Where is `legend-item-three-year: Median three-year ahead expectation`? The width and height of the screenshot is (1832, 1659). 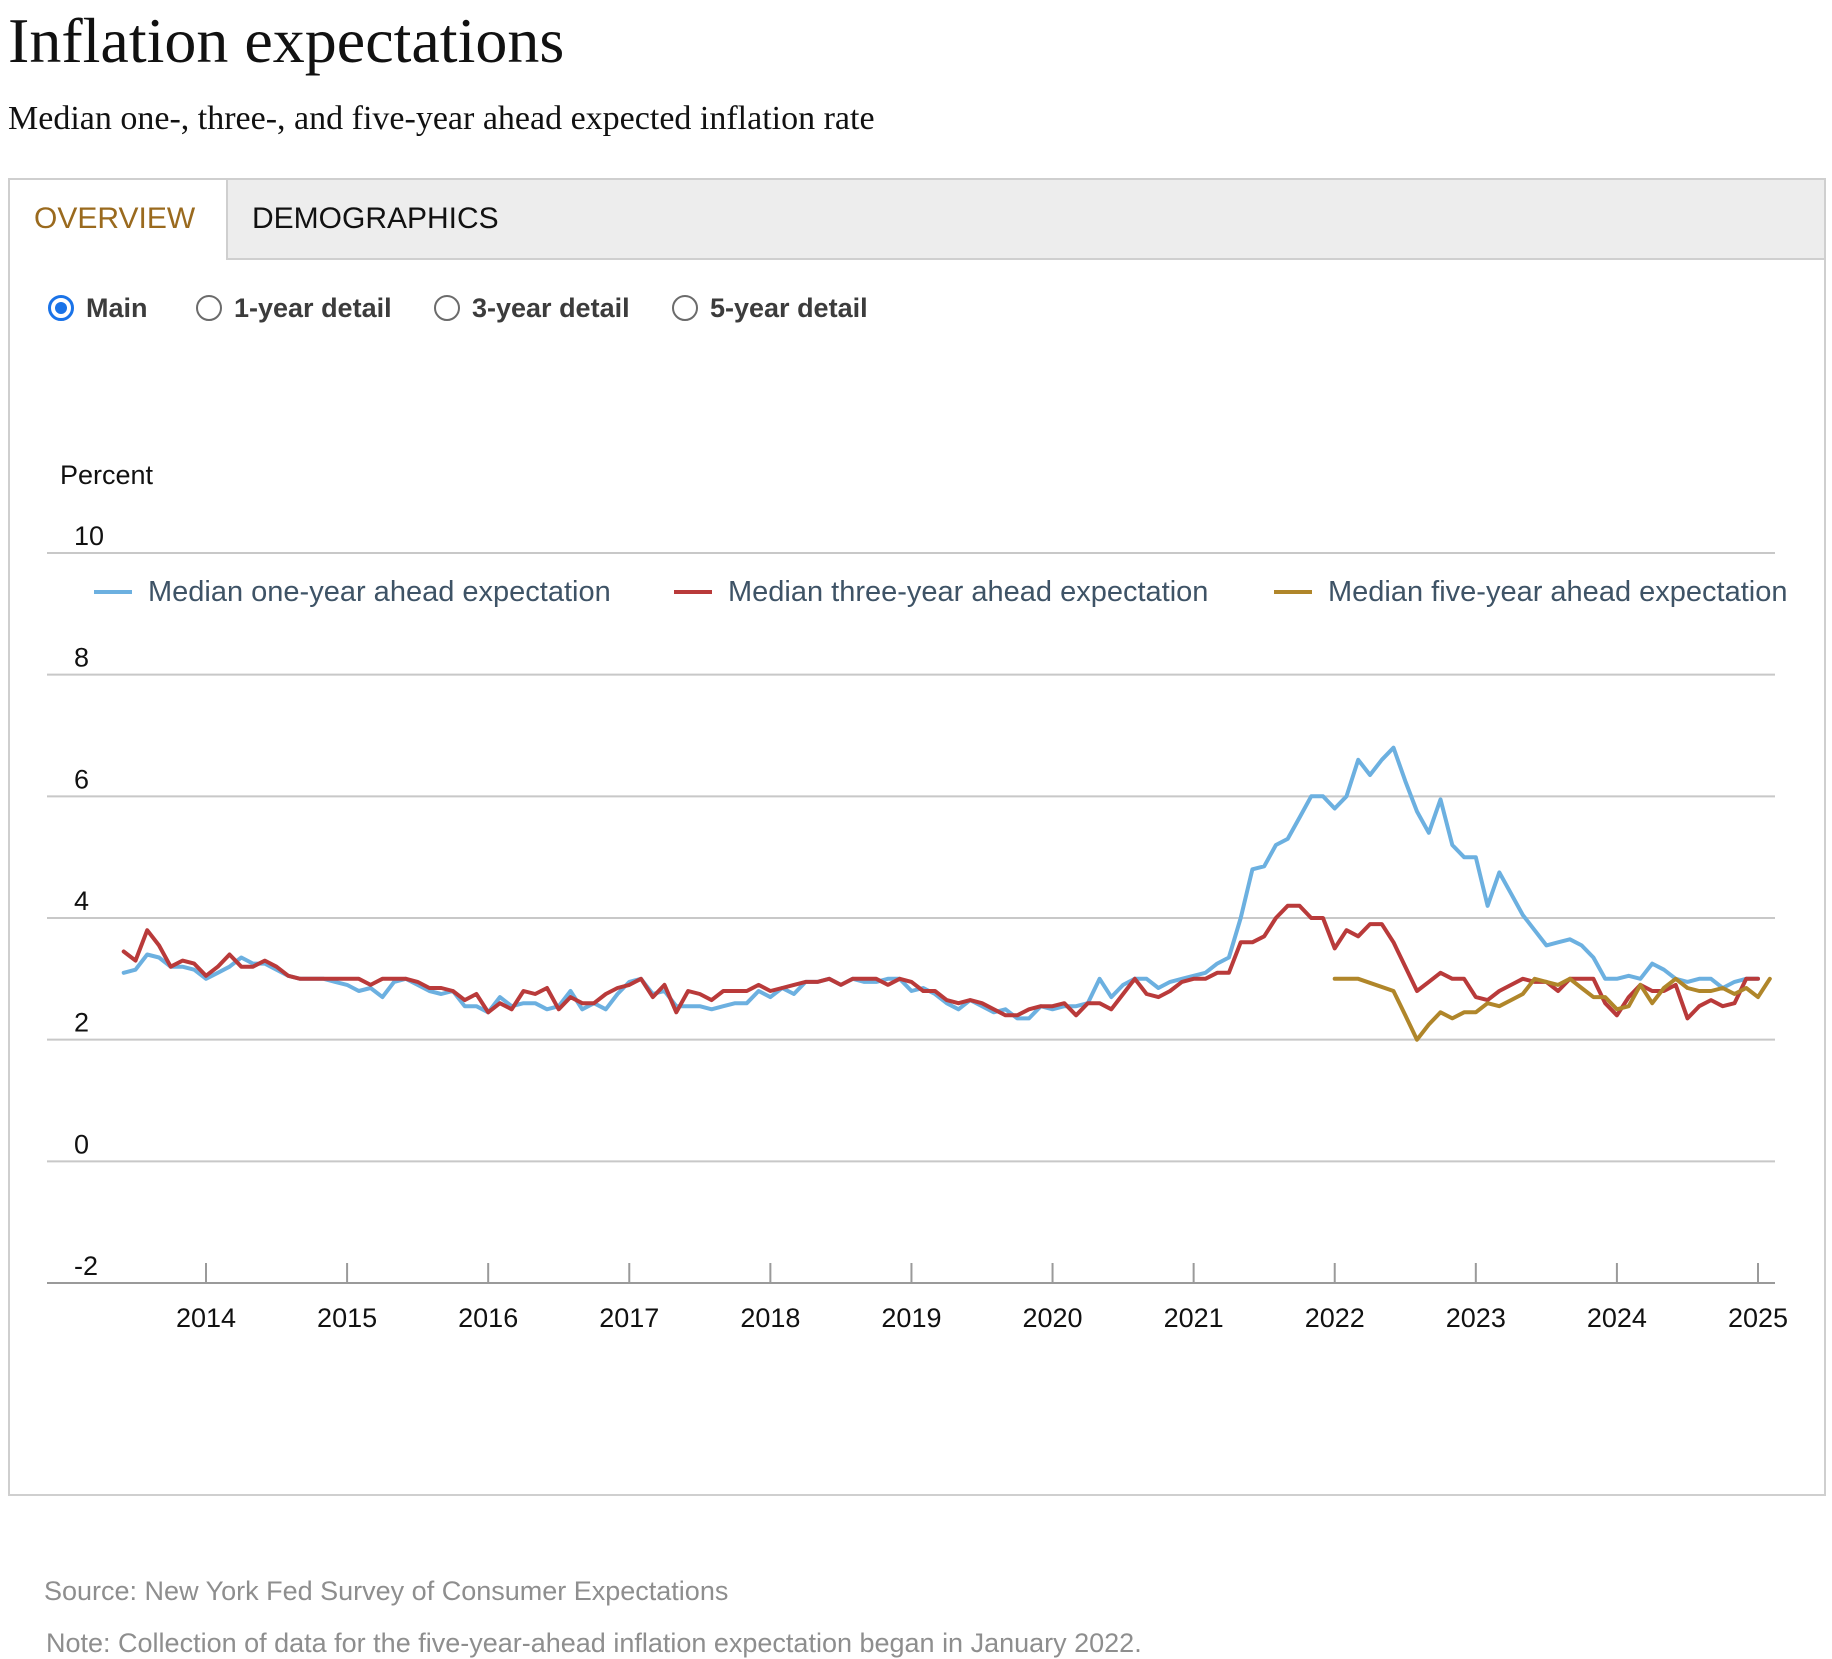 legend-item-three-year: Median three-year ahead expectation is located at coordinates (941, 592).